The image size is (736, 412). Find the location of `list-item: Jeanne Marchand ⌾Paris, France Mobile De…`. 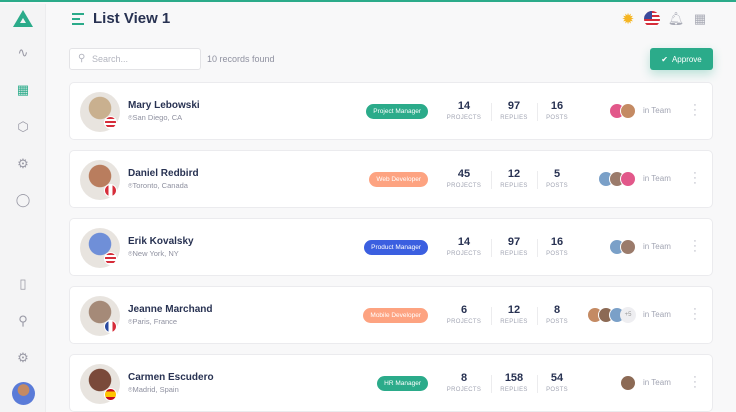

list-item: Jeanne Marchand ⌾Paris, France Mobile De… is located at coordinates (391, 315).